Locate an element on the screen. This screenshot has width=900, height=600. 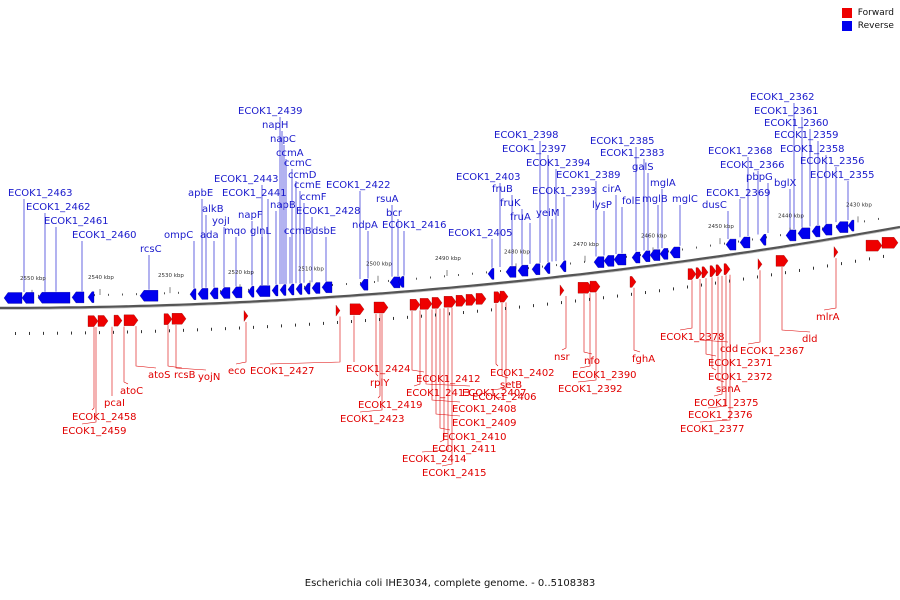
gene-label-reverse: ECOK1_2356 is located at coordinates (832, 161).